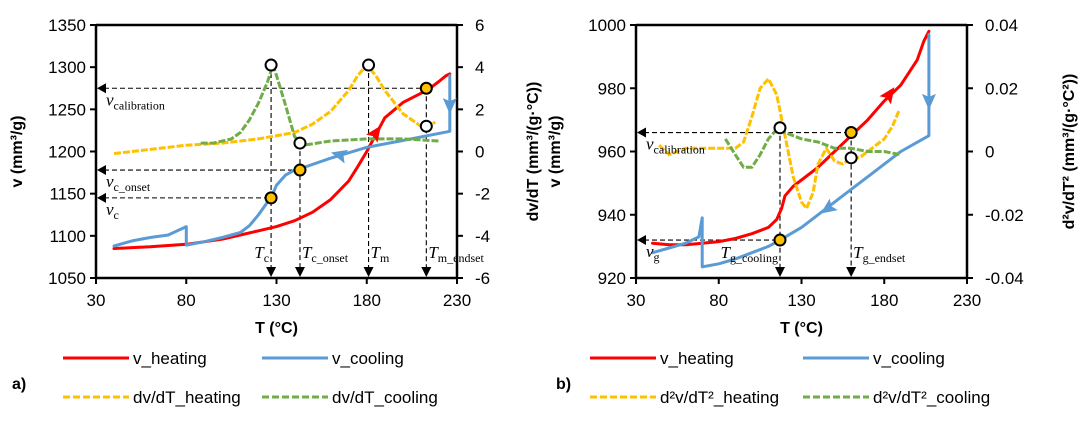 This screenshot has height=425, width=1081. I want to click on v-annotation-label: vc, so click(112, 211).